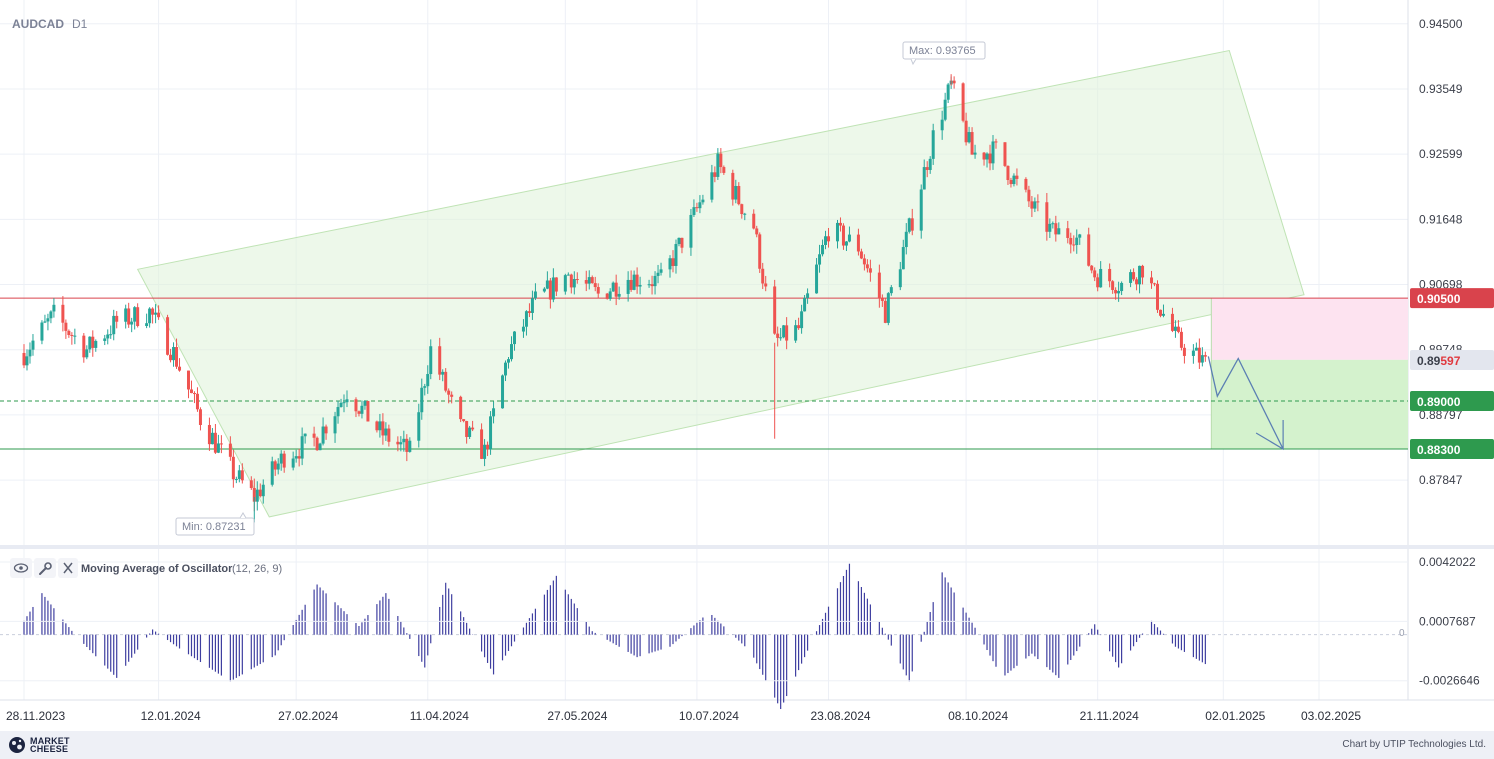 The image size is (1494, 759). Describe the element at coordinates (1439, 450) in the screenshot. I see `price-tag: 0.88300` at that location.